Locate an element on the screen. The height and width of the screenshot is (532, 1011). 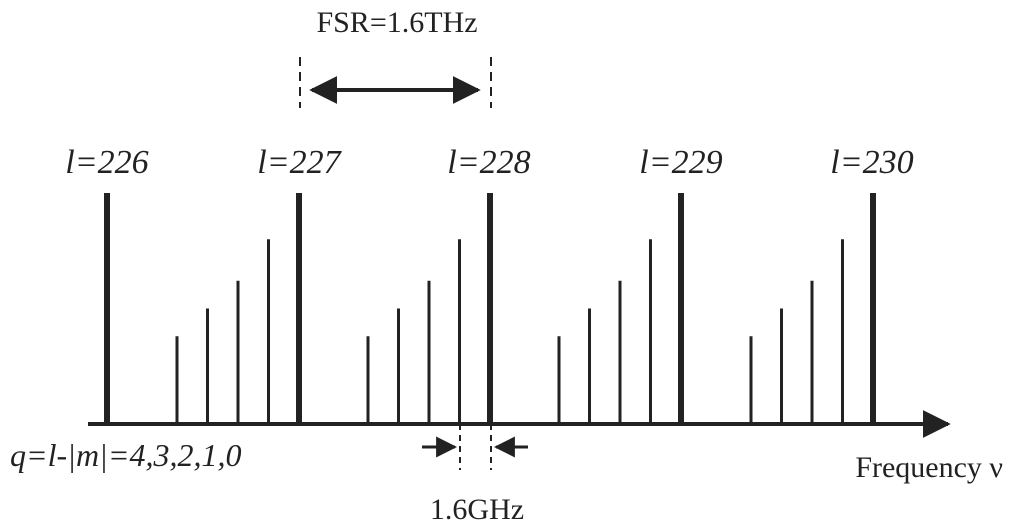
mode-label-229: l=229 is located at coordinates (680, 162).